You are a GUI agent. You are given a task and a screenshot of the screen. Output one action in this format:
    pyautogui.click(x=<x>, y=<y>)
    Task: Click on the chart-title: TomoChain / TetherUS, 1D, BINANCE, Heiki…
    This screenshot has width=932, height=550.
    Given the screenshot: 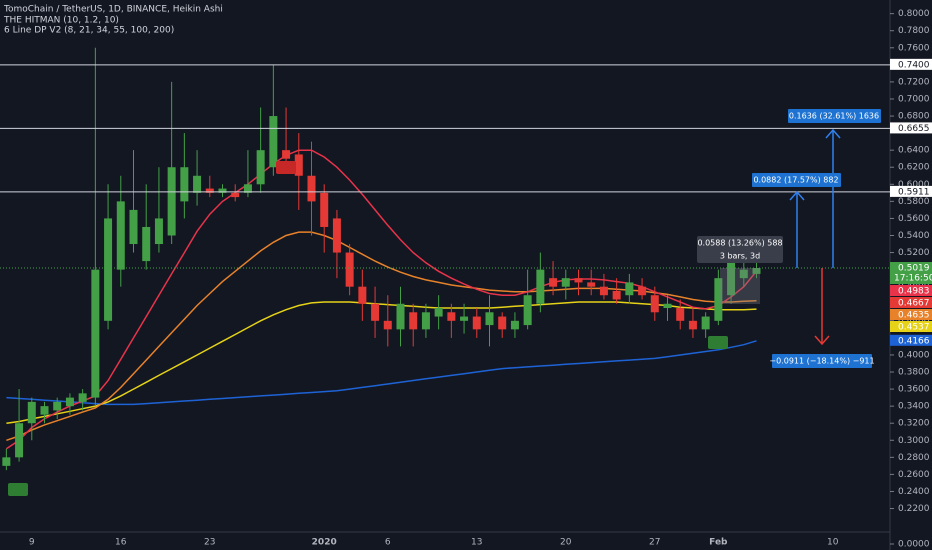 What is the action you would take?
    pyautogui.click(x=113, y=10)
    